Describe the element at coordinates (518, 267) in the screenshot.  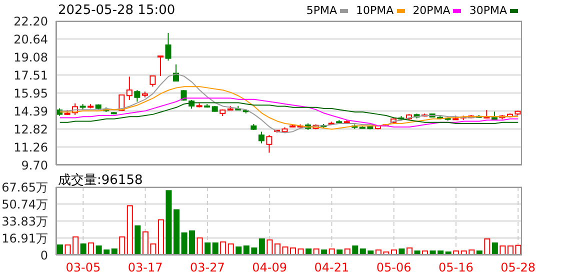
I see `x-tick-label: 05-28` at that location.